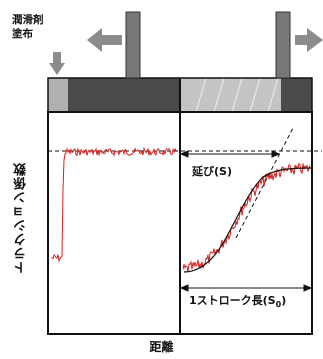 This screenshot has height=359, width=323. Describe the element at coordinates (212, 171) in the screenshot. I see `elongation-label: 延び(S)` at that location.